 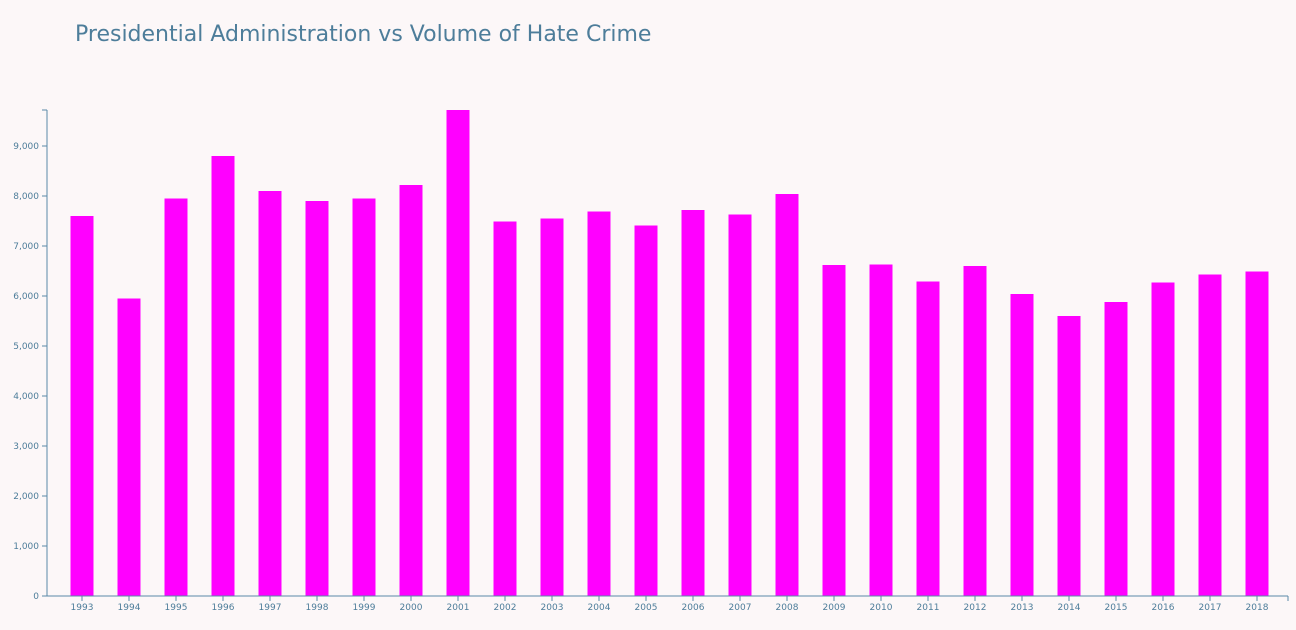 What do you see at coordinates (740, 405) in the screenshot?
I see `bar-2007` at bounding box center [740, 405].